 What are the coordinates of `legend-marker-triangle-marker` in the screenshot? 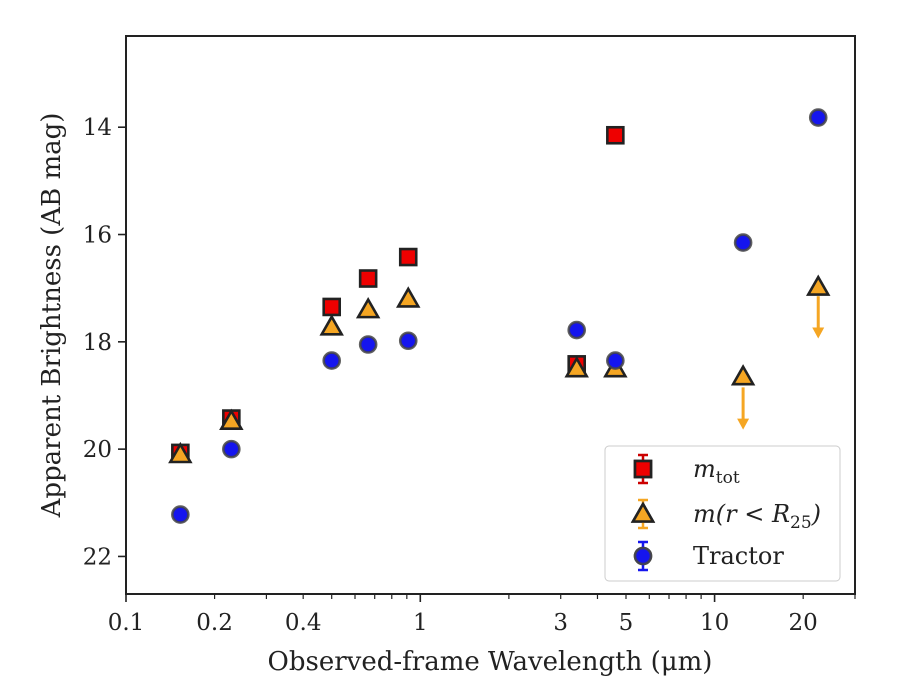 It's located at (643, 512).